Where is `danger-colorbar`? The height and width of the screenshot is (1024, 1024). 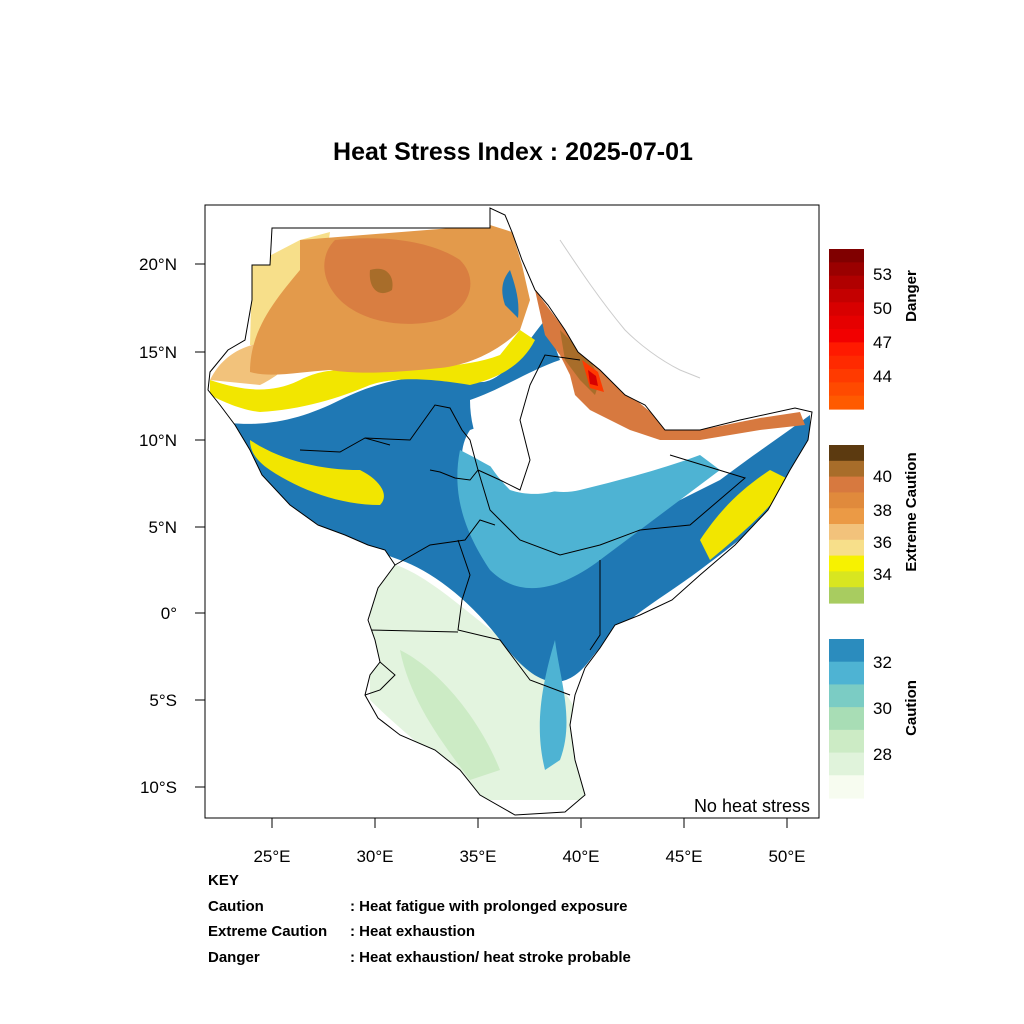 danger-colorbar is located at coordinates (846, 329).